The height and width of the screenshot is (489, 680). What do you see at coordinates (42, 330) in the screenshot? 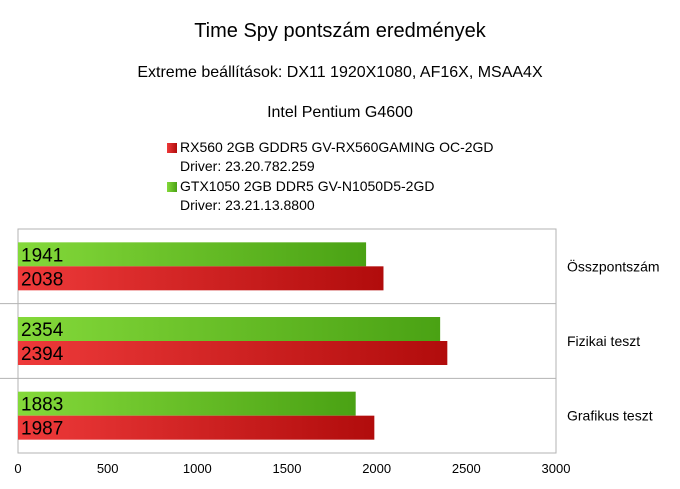
I see `bar-value-label: 2354` at bounding box center [42, 330].